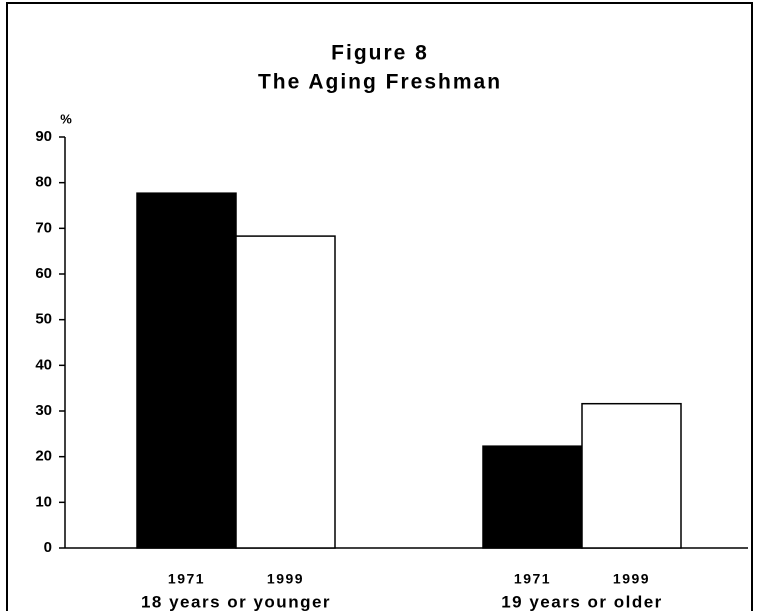  I want to click on y-tick-label: 70, so click(43, 227).